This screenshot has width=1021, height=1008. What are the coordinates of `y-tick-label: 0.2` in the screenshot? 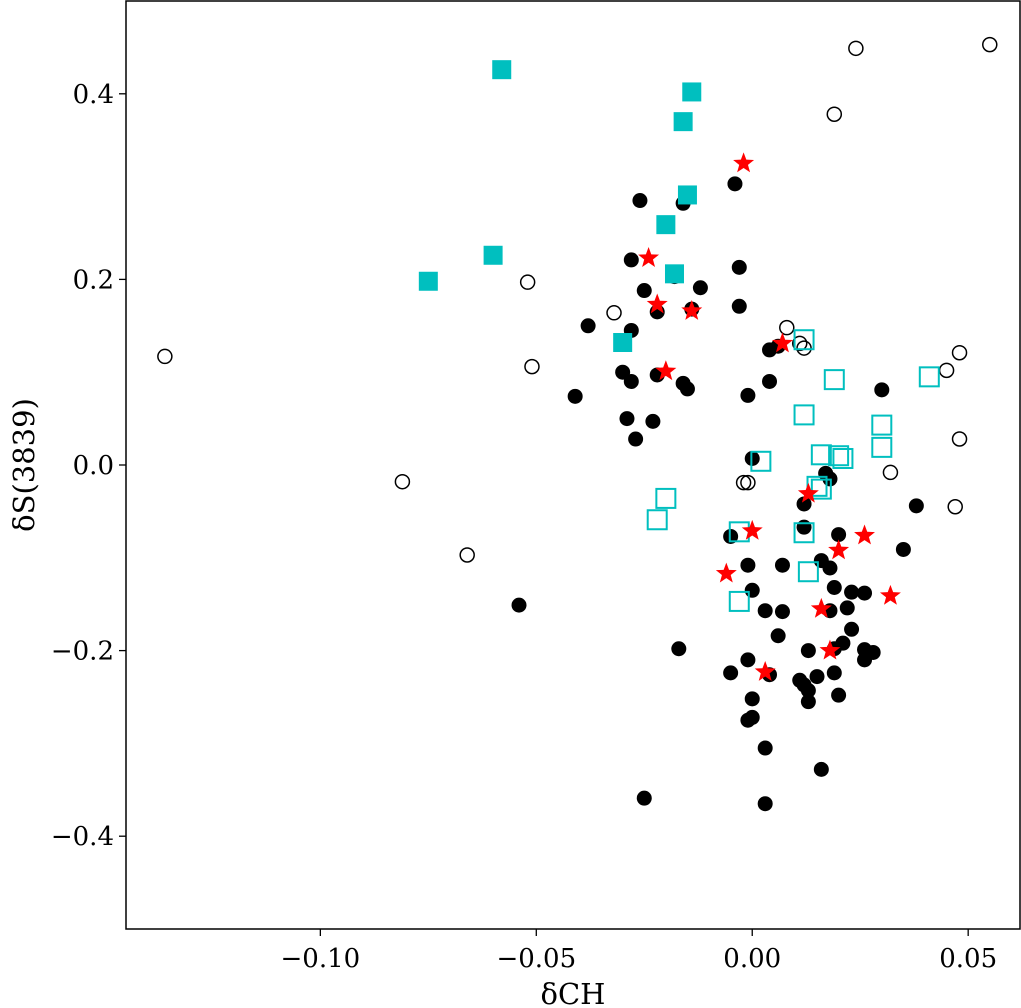 It's located at (93, 280).